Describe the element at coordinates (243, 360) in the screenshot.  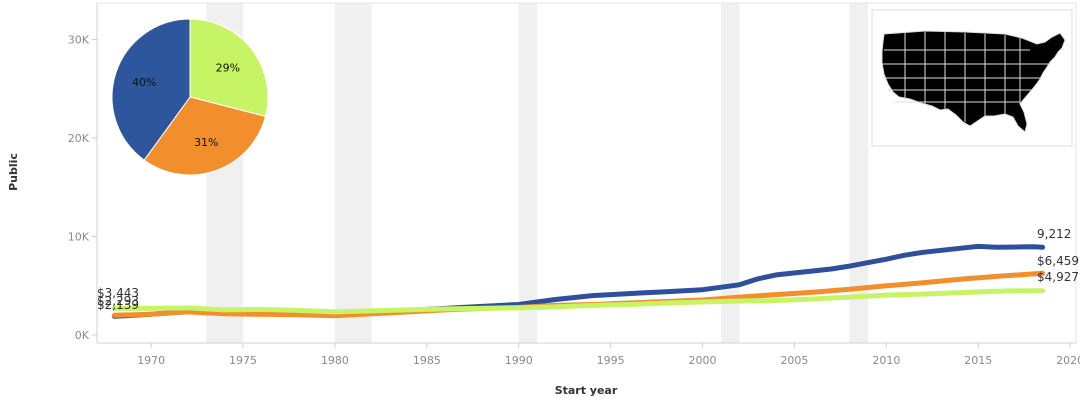
I see `x-tick-label: 1975` at that location.